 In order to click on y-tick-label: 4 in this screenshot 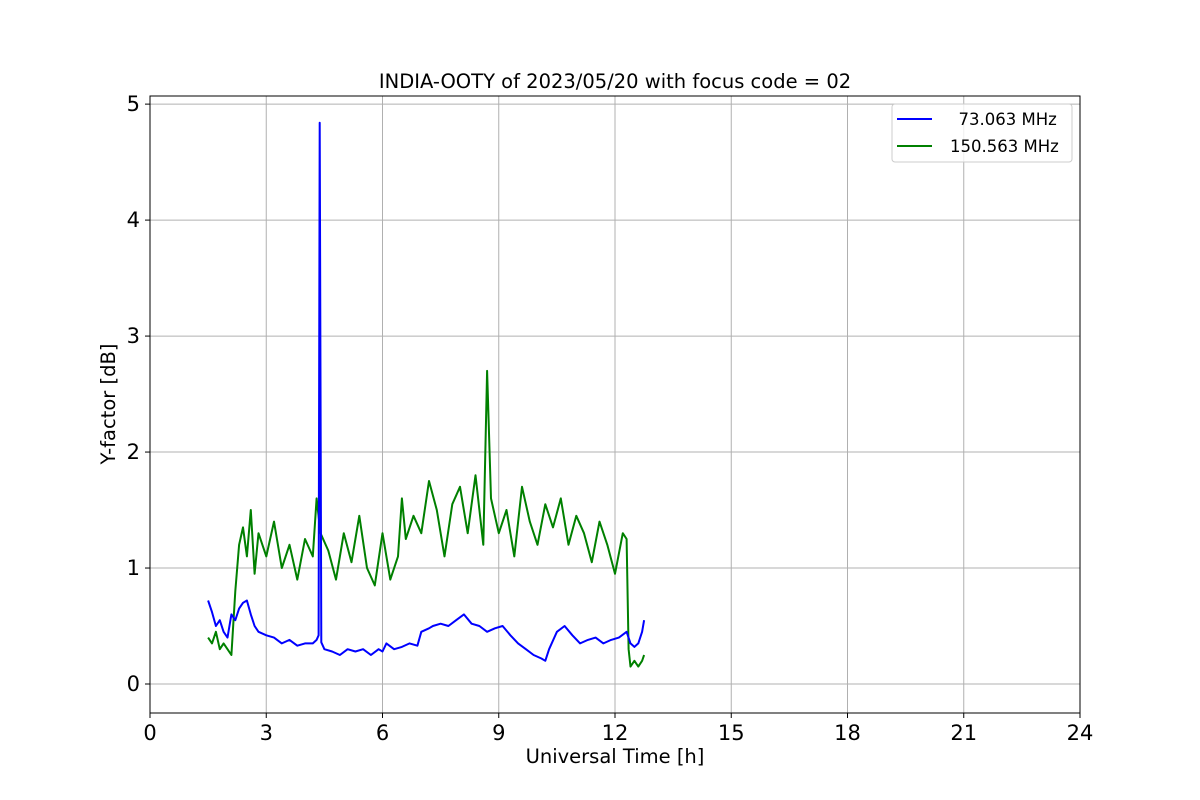, I will do `click(133, 220)`.